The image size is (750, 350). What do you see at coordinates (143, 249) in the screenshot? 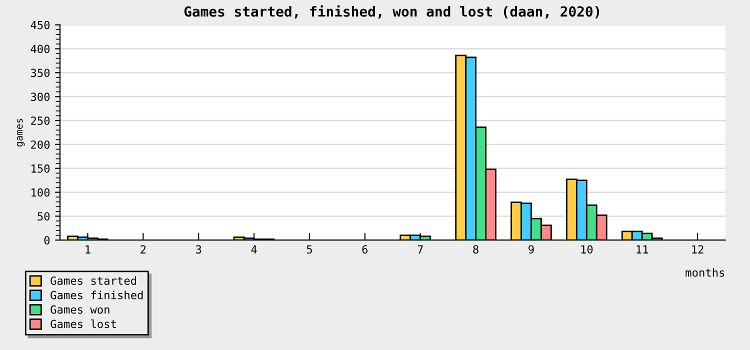
I see `x-tick-label: 2` at bounding box center [143, 249].